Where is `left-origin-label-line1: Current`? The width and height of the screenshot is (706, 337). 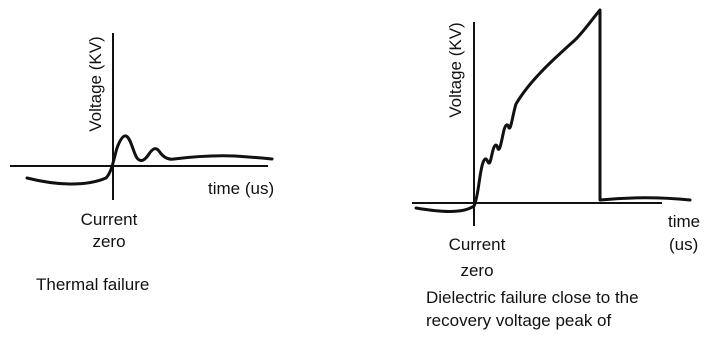
left-origin-label-line1: Current is located at coordinates (109, 219).